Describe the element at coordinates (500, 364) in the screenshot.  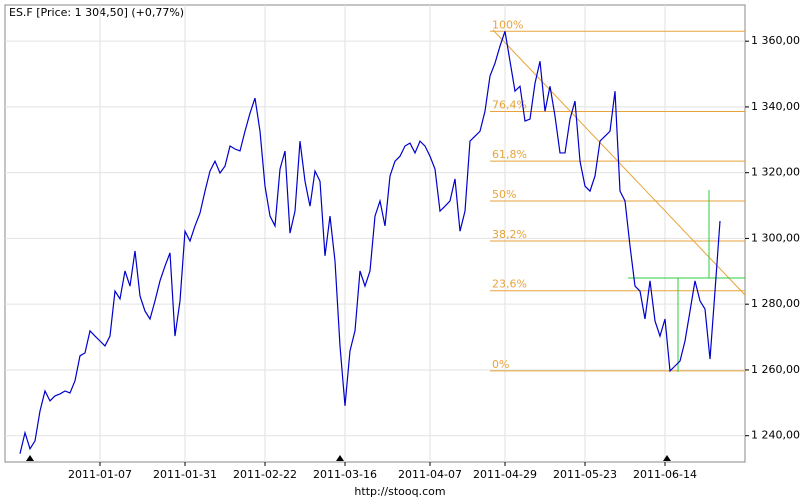
I see `fib-label: 0%` at that location.